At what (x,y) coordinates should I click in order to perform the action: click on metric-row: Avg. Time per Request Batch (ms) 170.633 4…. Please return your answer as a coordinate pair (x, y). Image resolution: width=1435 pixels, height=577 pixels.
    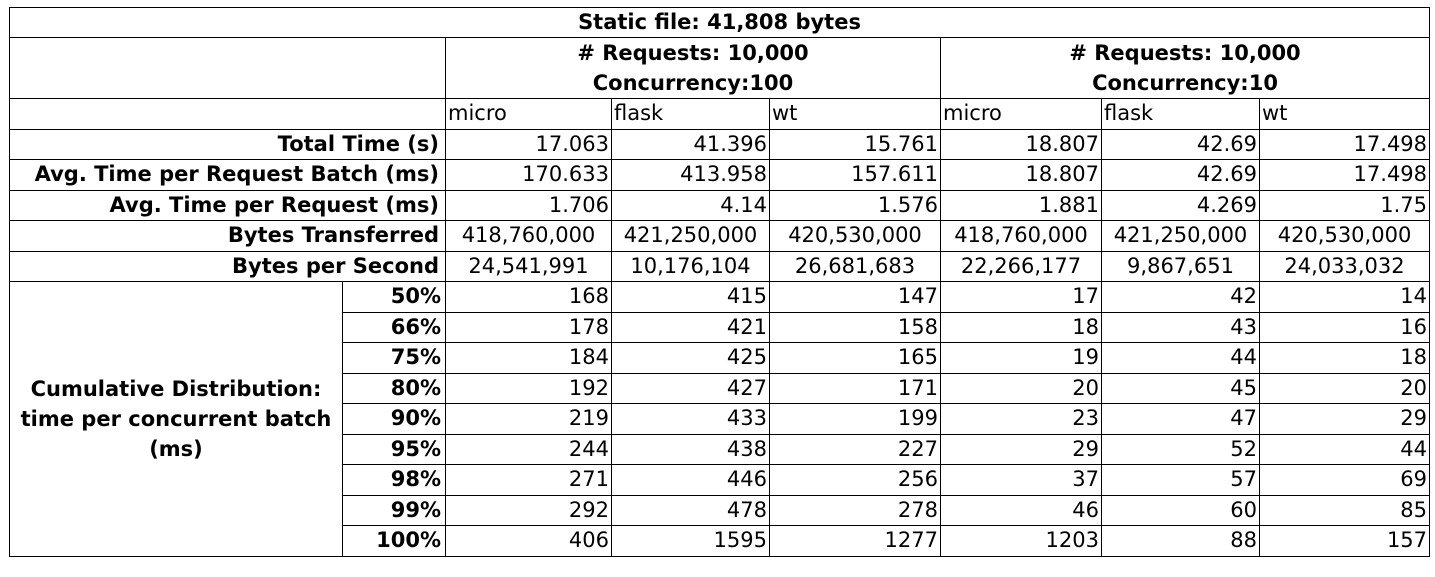
    Looking at the image, I should click on (720, 175).